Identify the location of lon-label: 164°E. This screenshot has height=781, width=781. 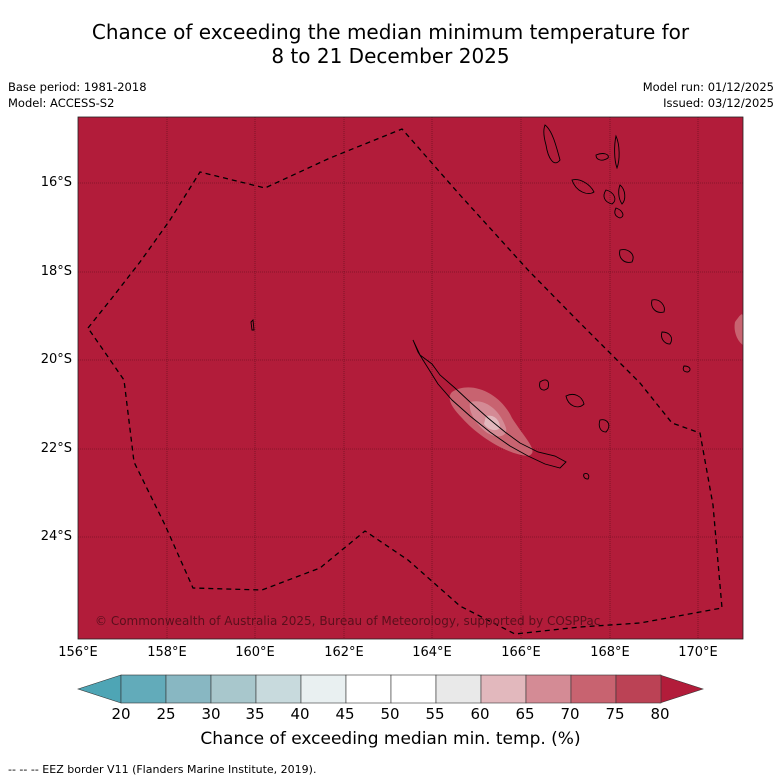
(432, 652).